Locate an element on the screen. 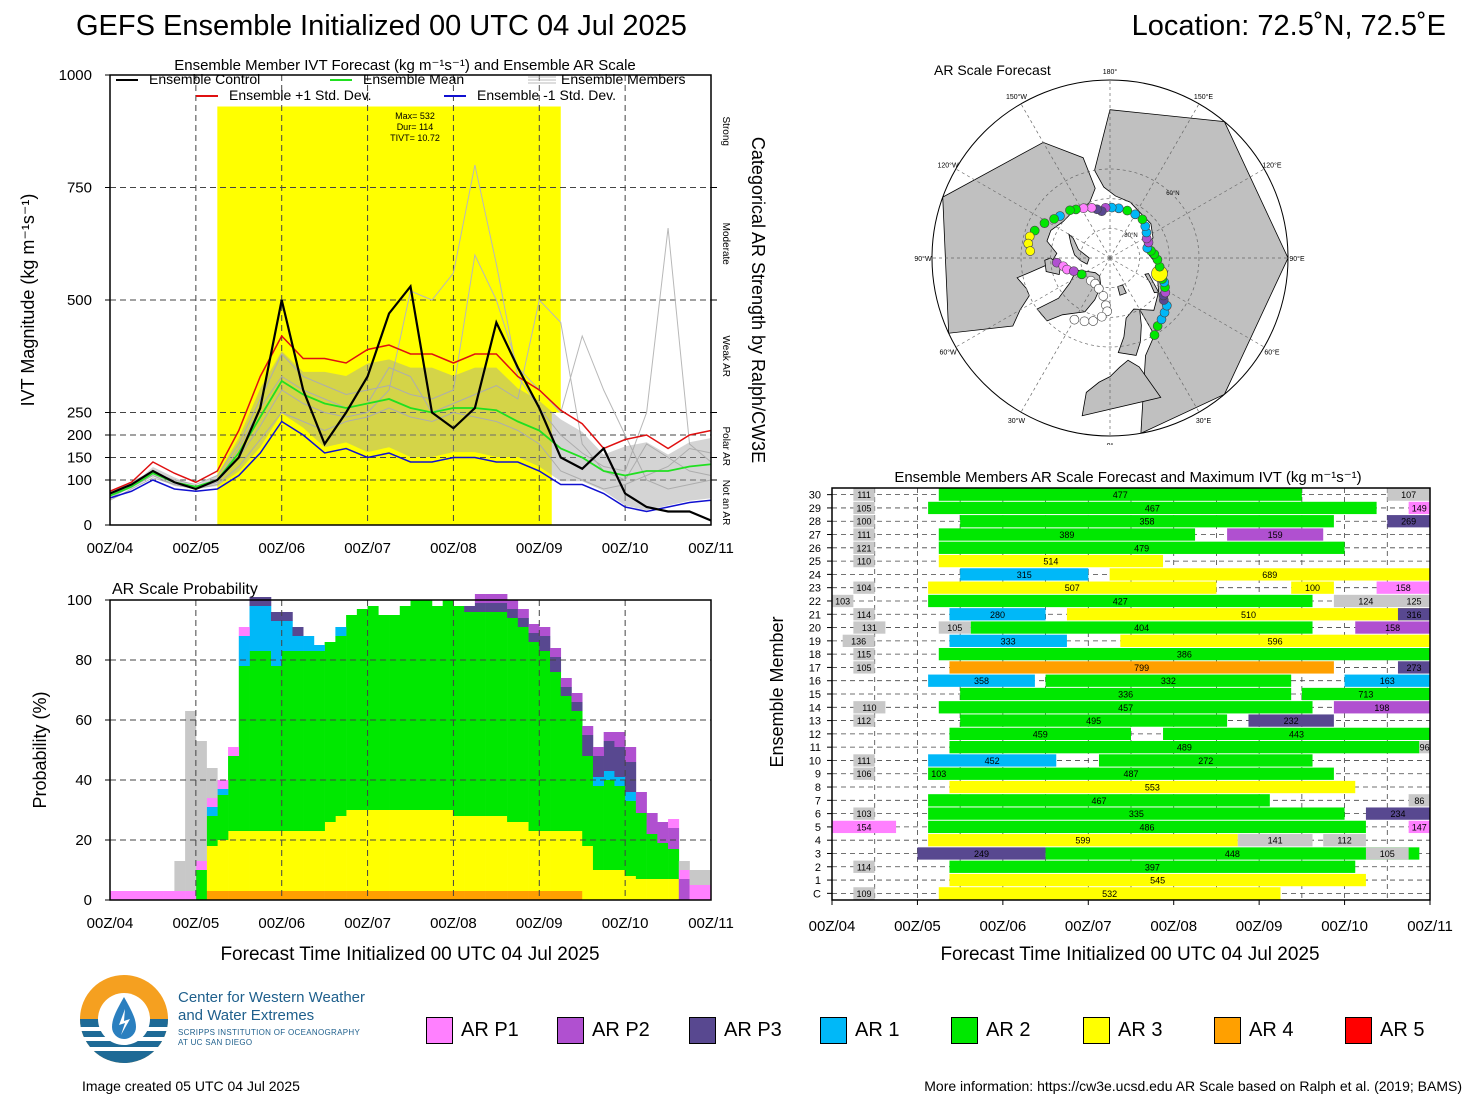 The height and width of the screenshot is (1110, 1476). member-segment-ar4 is located at coordinates (1141, 667).